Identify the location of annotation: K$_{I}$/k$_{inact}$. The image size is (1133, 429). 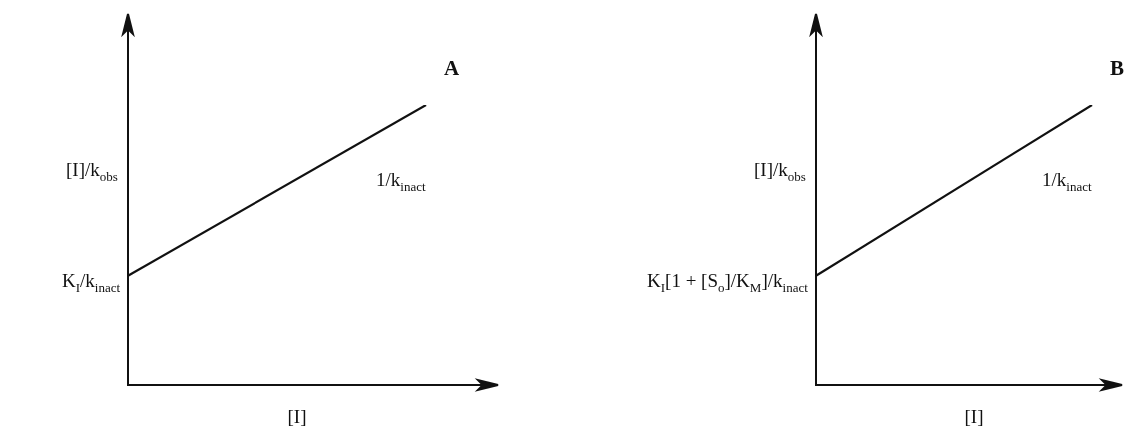
(91, 283).